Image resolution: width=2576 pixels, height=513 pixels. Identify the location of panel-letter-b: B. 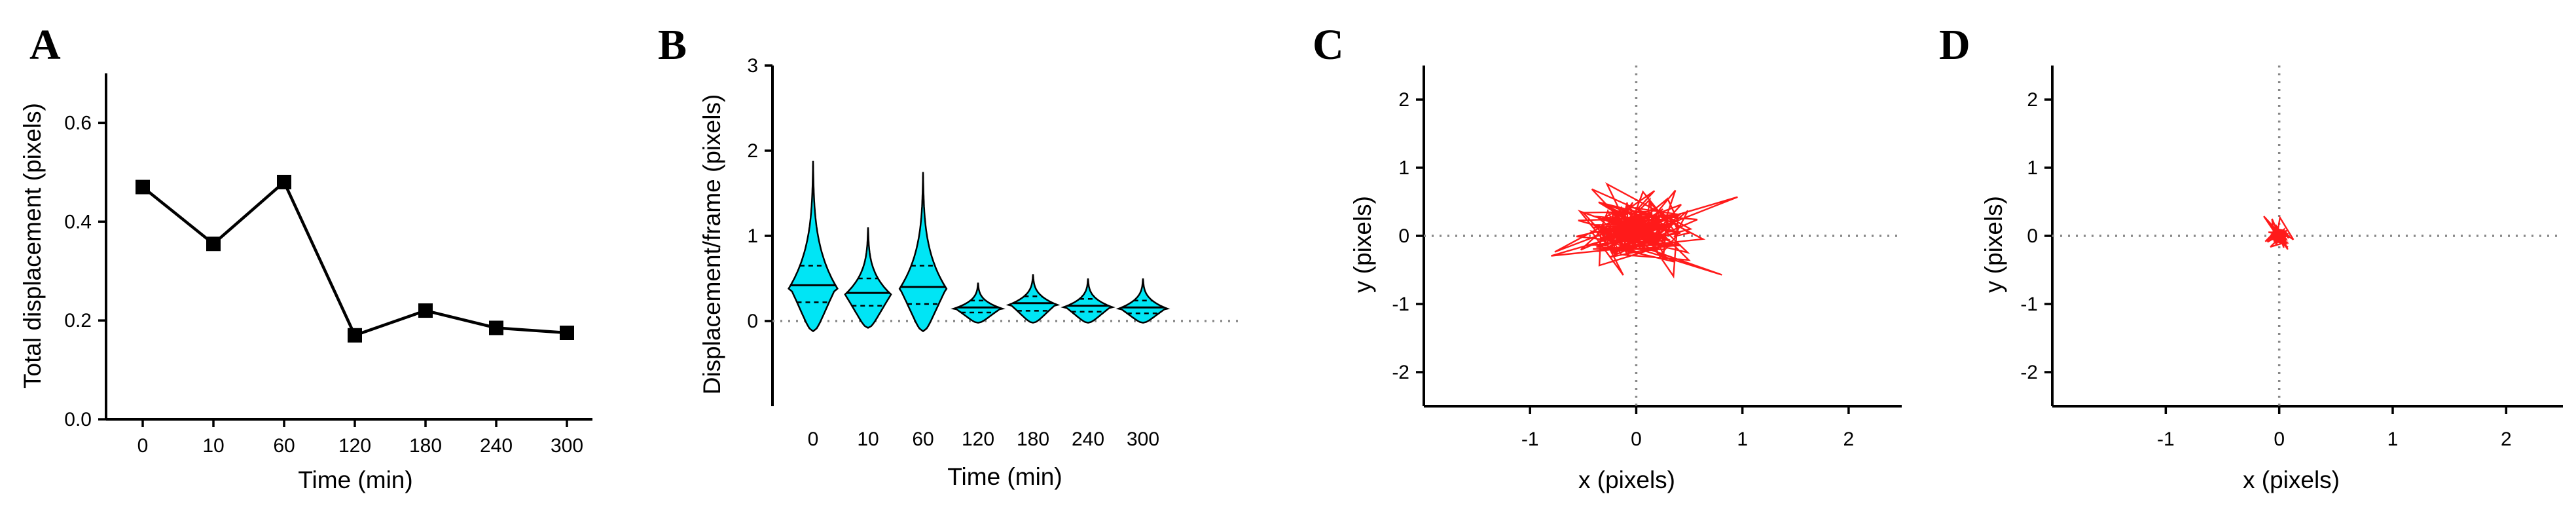
(672, 45).